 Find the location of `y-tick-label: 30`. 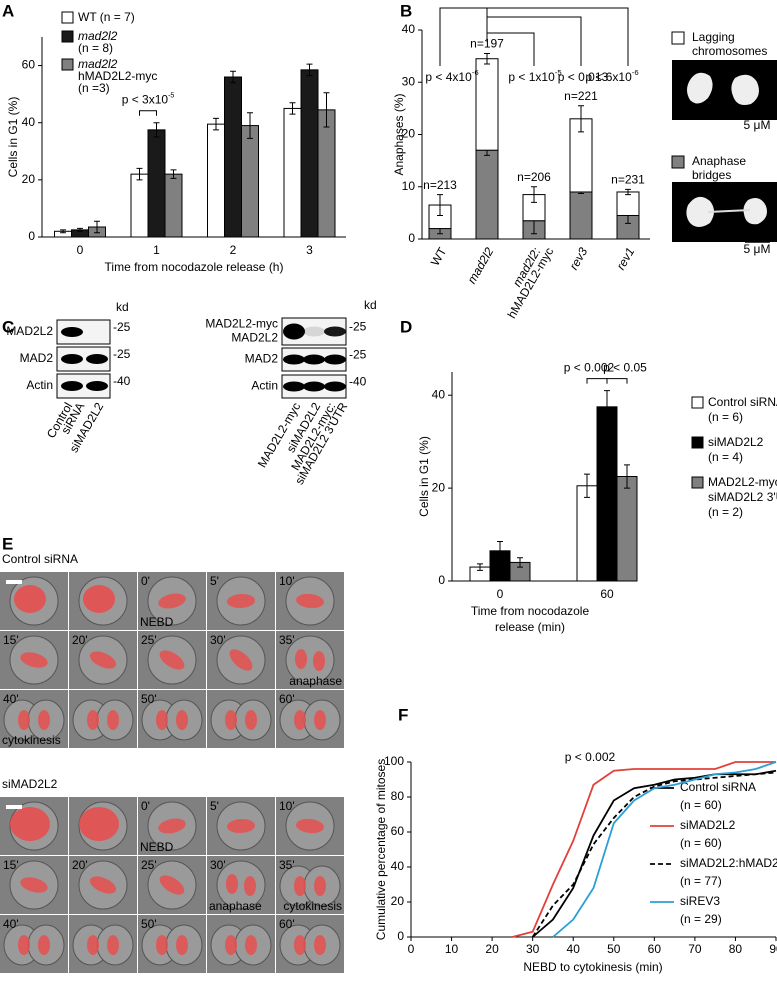

y-tick-label: 30 is located at coordinates (409, 81).